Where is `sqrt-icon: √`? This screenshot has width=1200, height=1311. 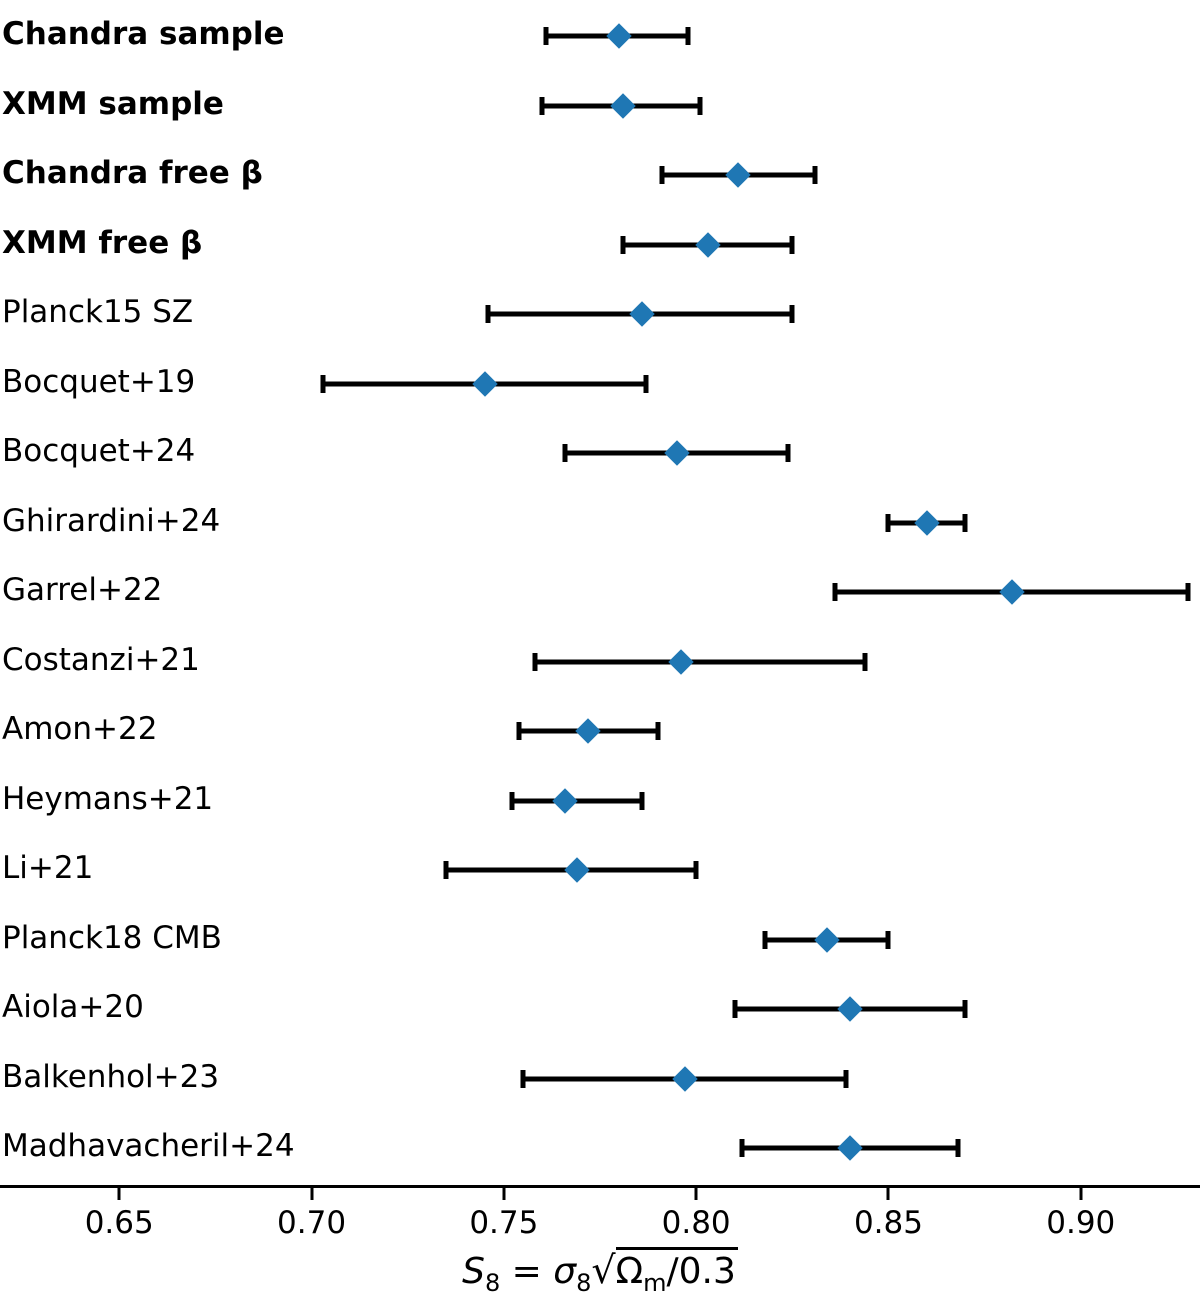
sqrt-icon: √ is located at coordinates (603, 1270).